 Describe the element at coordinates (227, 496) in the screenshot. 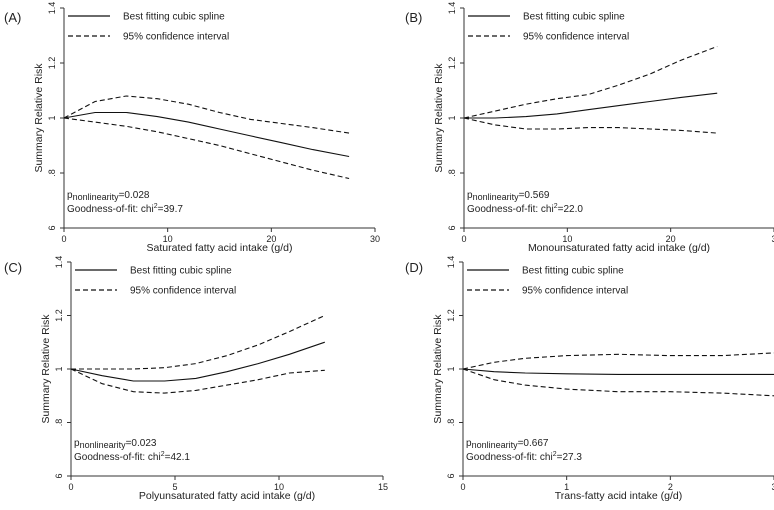

I see `x-axis-title: Polyunsaturated fatty acid intake (g/d)` at that location.